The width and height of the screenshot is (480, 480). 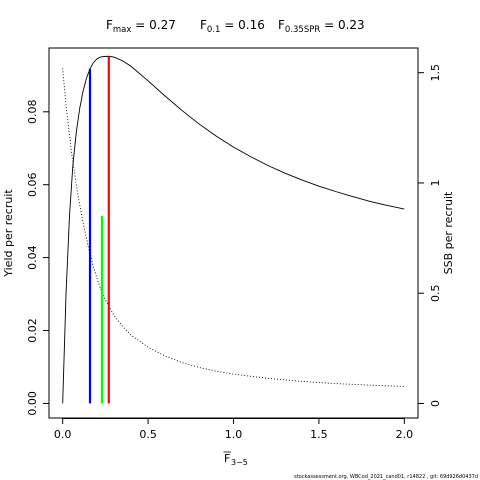 I want to click on y-right-tick-label: 0, so click(x=435, y=403).